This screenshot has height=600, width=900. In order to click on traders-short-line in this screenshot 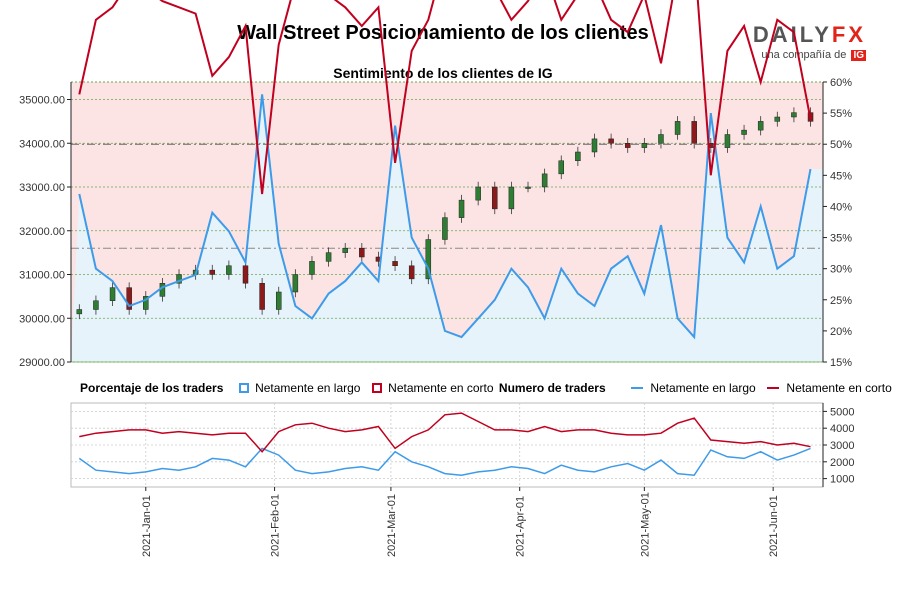, I will do `click(445, 432)`.